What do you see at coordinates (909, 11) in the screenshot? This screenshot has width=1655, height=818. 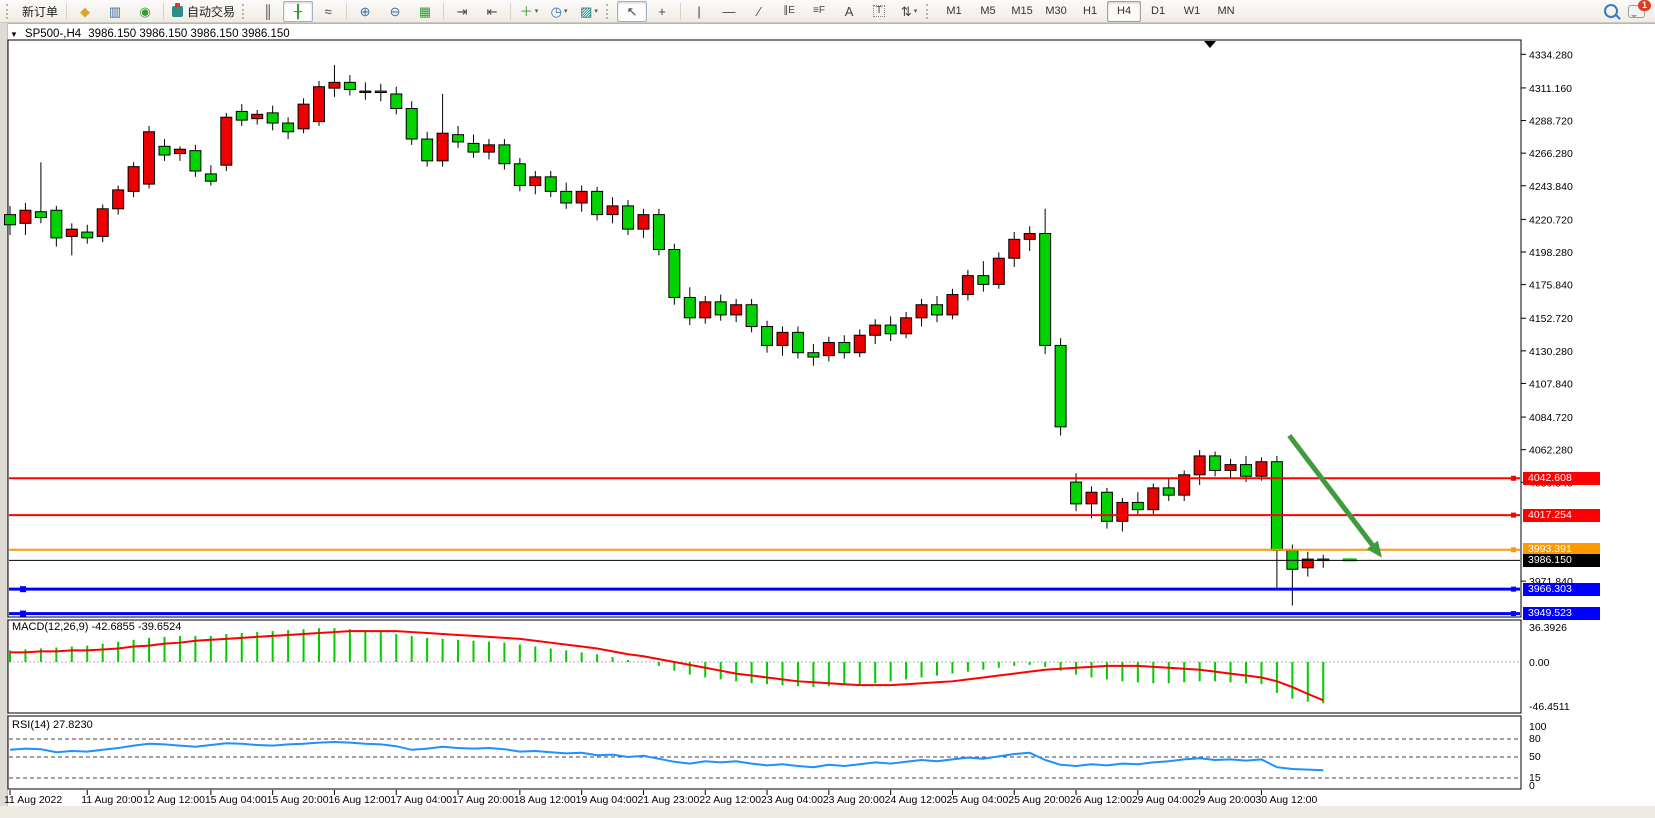 I see `arrows-dropdown-button: ⇅ ▾` at bounding box center [909, 11].